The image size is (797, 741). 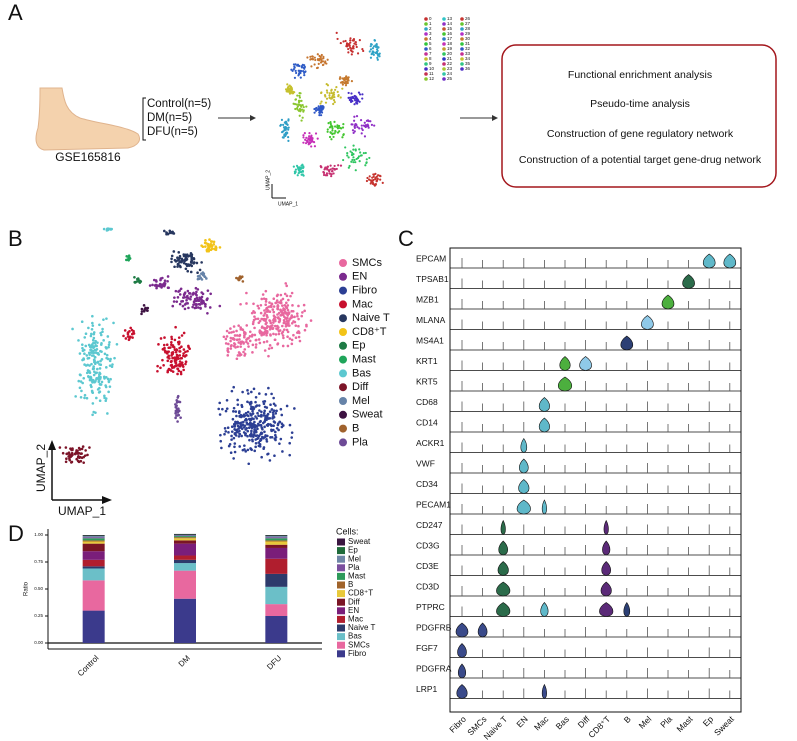 What do you see at coordinates (355, 636) in the screenshot?
I see `legend-label: Bas` at bounding box center [355, 636].